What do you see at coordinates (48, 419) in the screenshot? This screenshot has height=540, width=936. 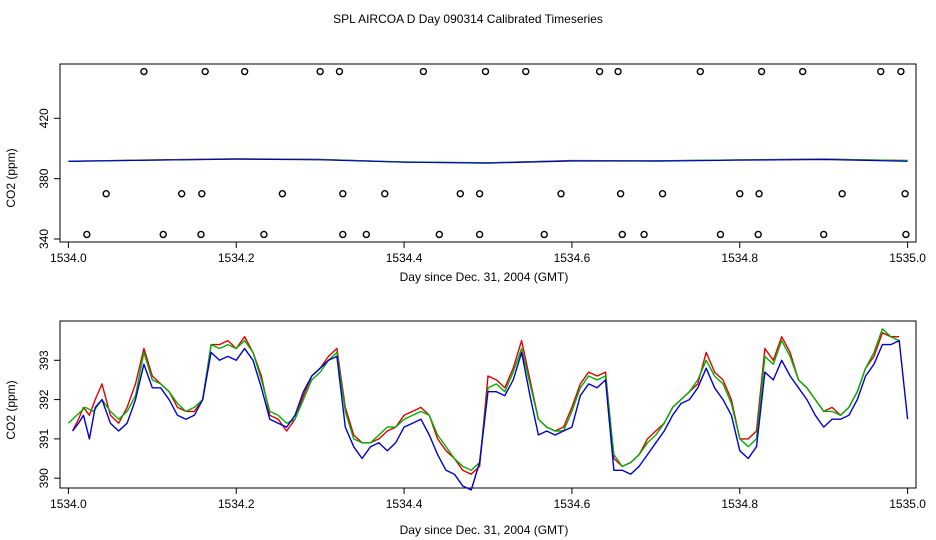 I see `bottom-y-axis: 390 391 392 393` at bounding box center [48, 419].